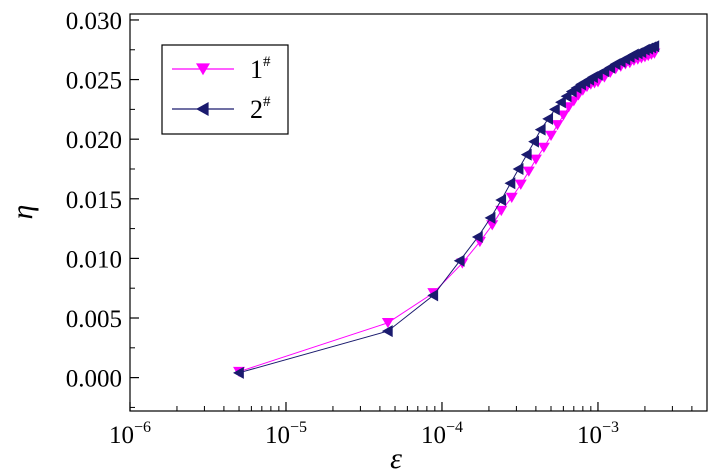 The width and height of the screenshot is (723, 472). Describe the element at coordinates (396, 457) in the screenshot. I see `x-axis-title: ε` at that location.